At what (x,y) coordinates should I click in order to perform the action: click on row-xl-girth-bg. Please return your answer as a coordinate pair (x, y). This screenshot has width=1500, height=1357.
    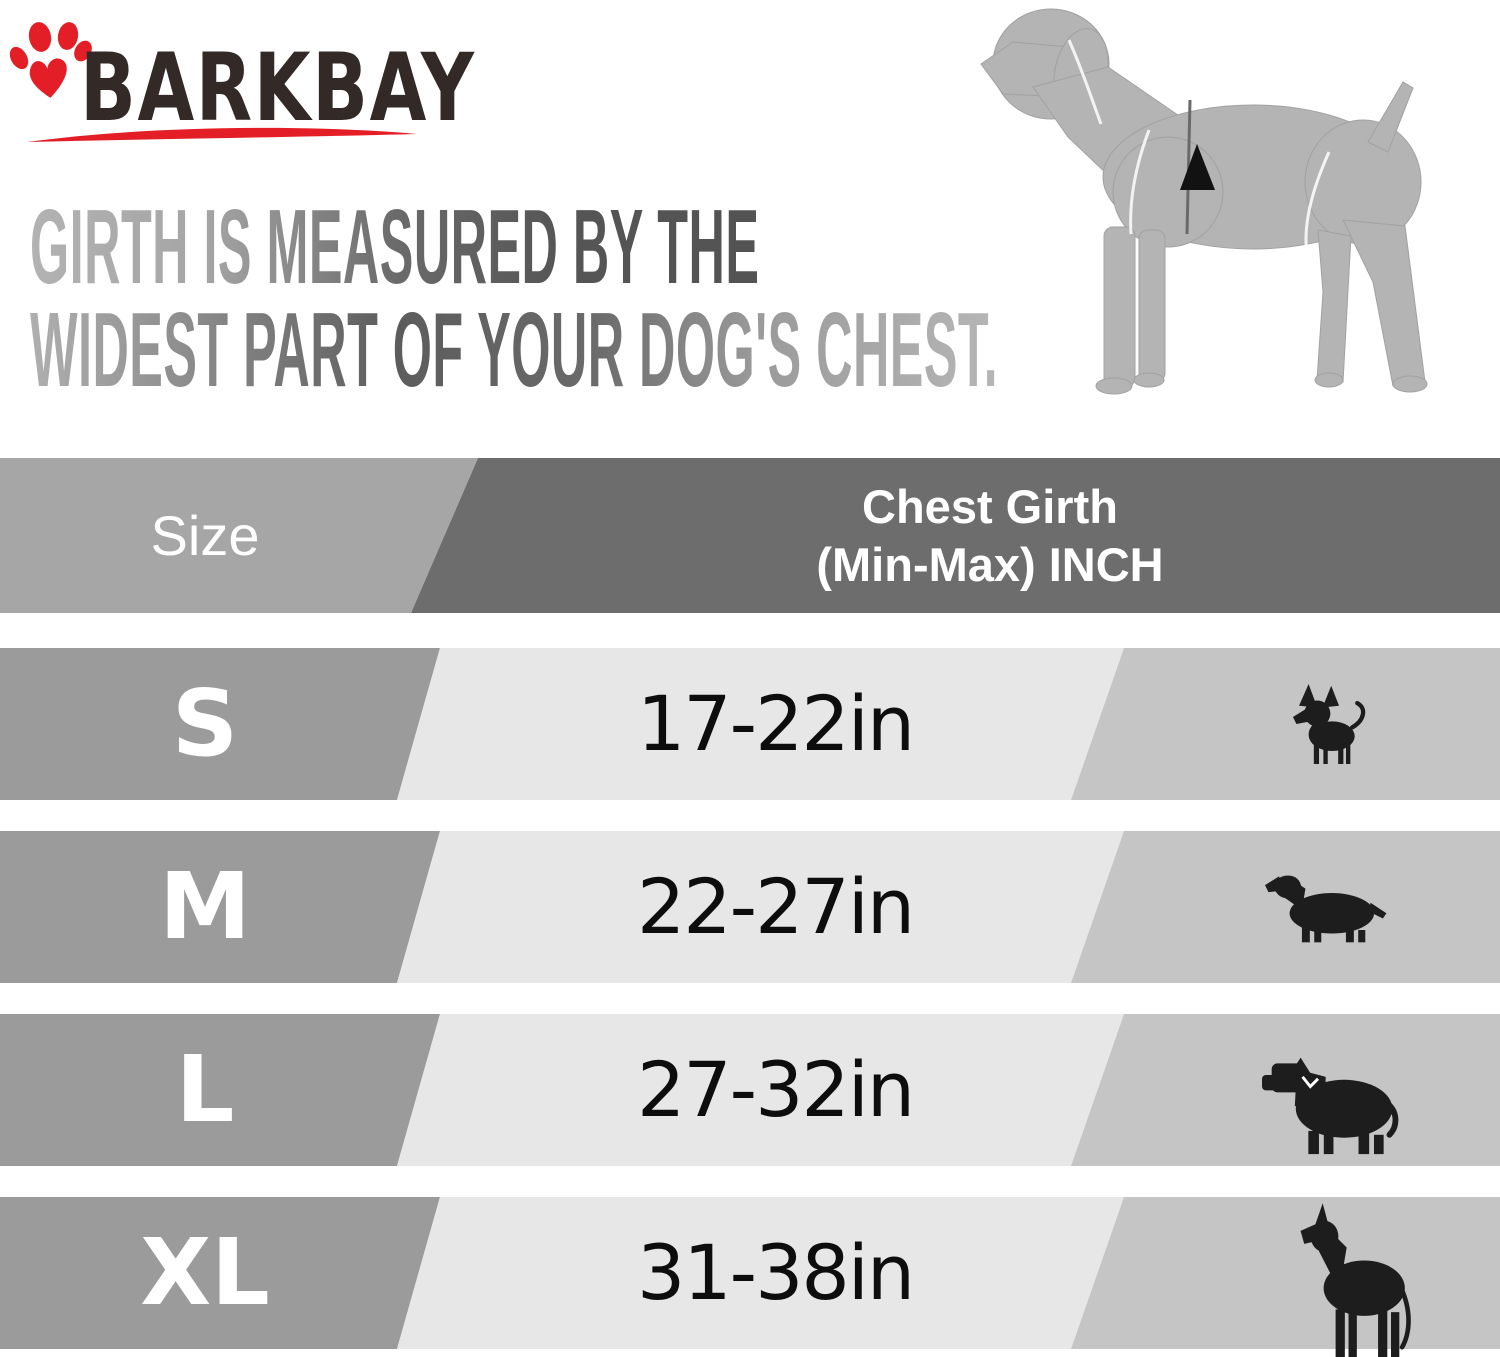
    Looking at the image, I should click on (760, 1273).